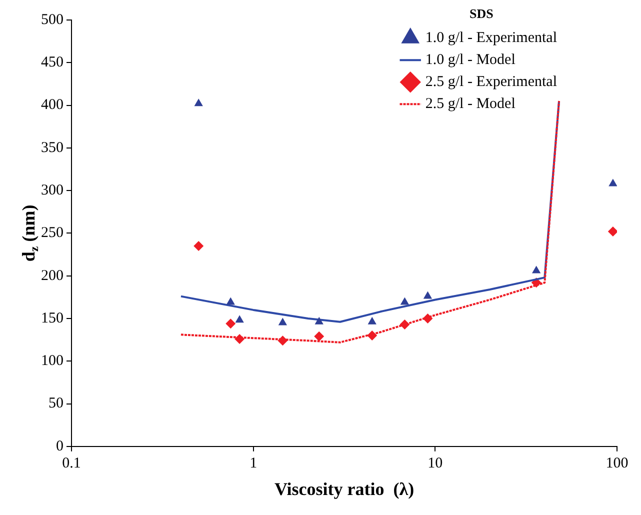 This screenshot has height=515, width=641. I want to click on y-tick-label: 500, so click(52, 20).